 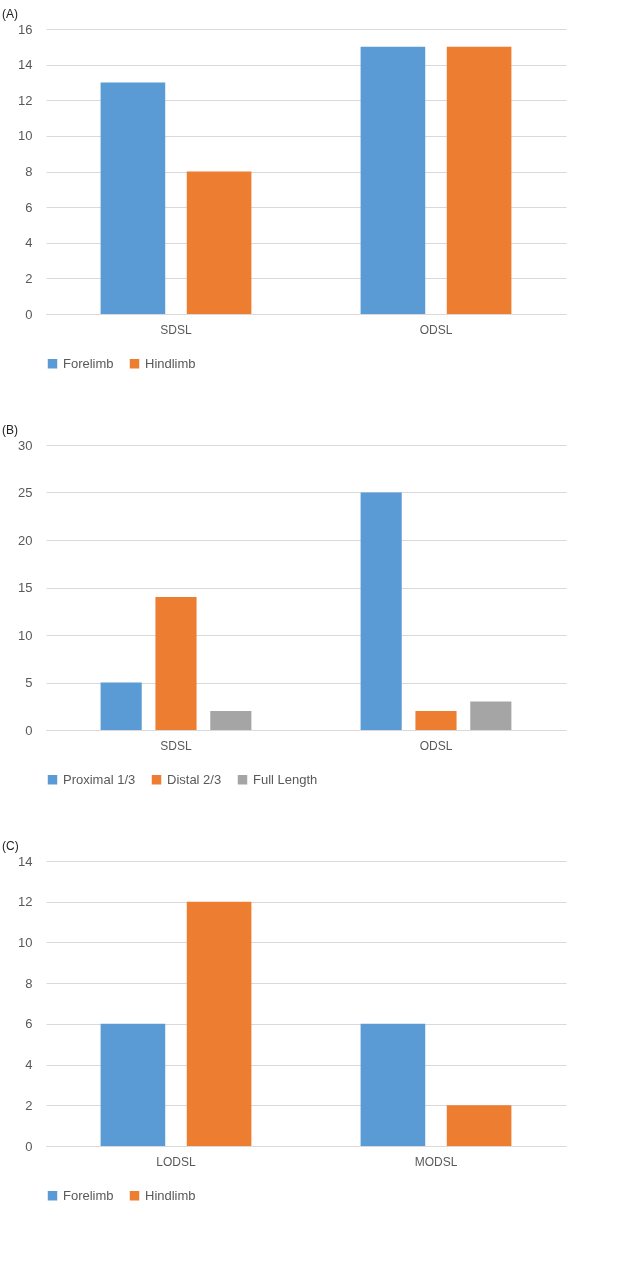 What do you see at coordinates (194, 779) in the screenshot?
I see `legend-label: Distal 2/3` at bounding box center [194, 779].